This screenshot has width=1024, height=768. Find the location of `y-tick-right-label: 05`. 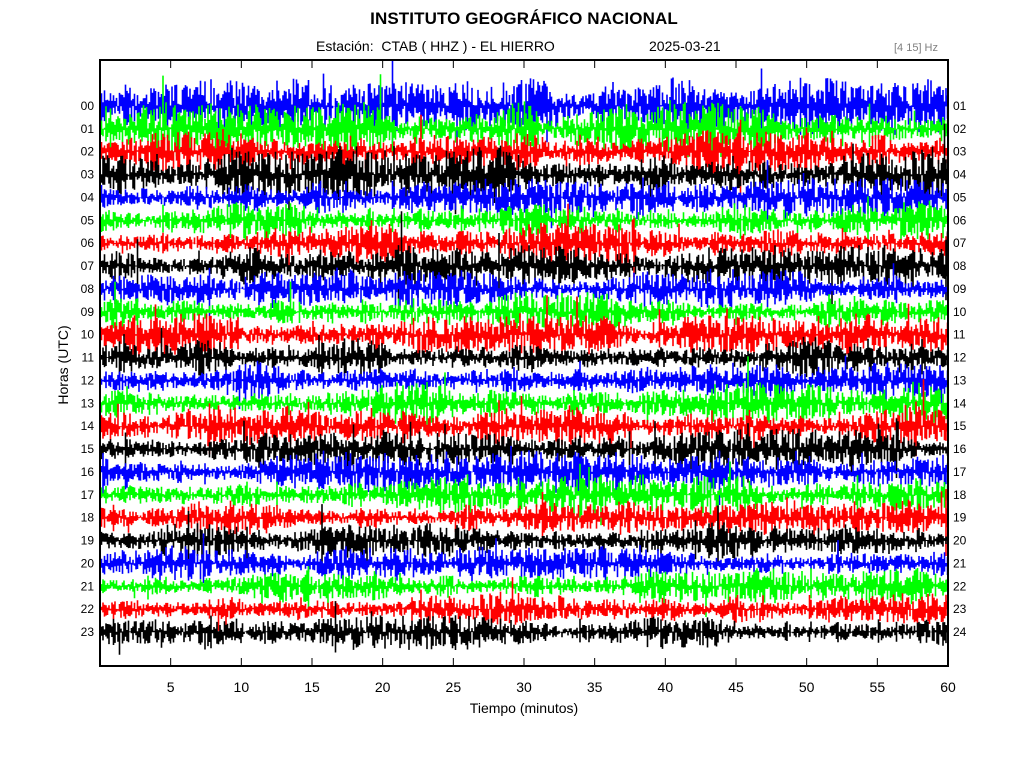

y-tick-right-label: 05 is located at coordinates (960, 197).